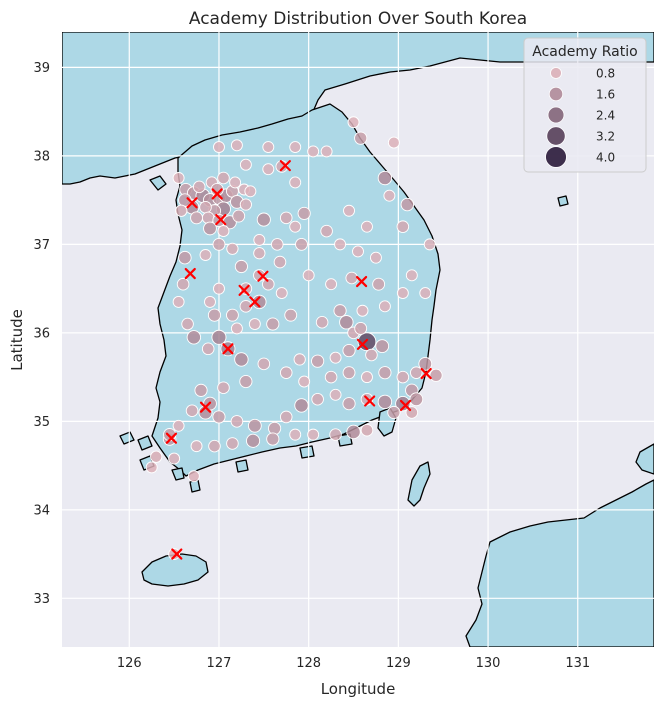  What do you see at coordinates (175, 570) in the screenshot?
I see `jeju-island` at bounding box center [175, 570].